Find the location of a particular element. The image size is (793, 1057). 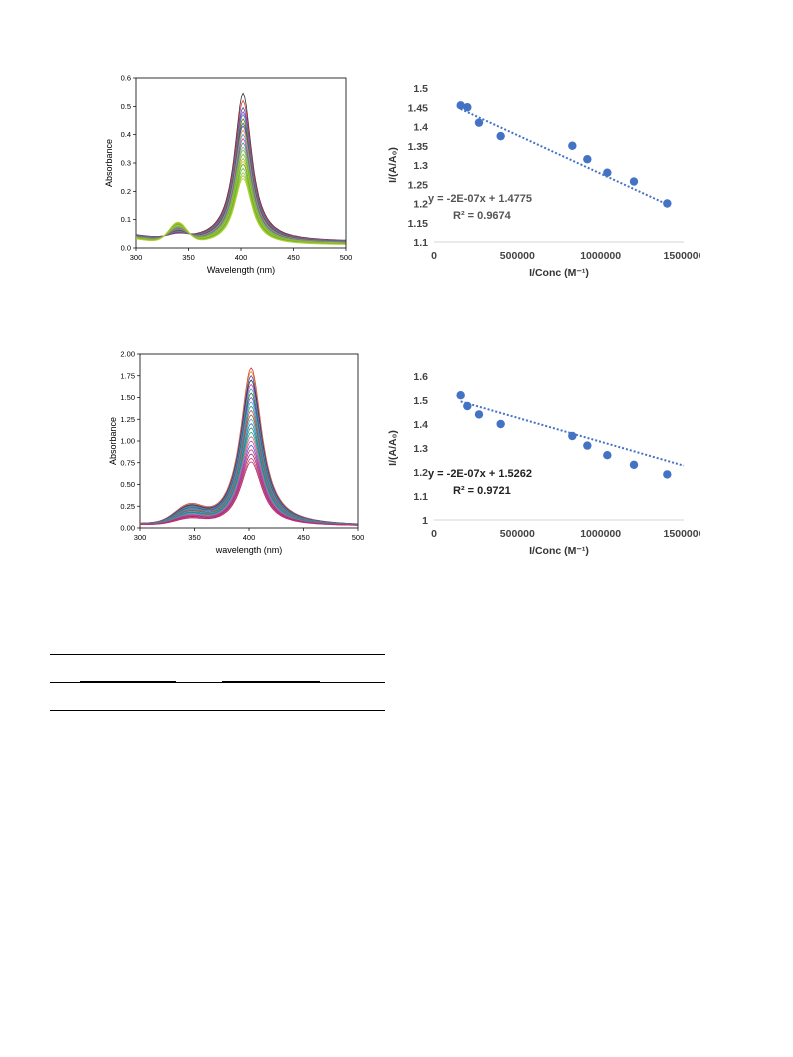

trendline-equation: y = -2E-07x + 1.5262 is located at coordinates (480, 474).